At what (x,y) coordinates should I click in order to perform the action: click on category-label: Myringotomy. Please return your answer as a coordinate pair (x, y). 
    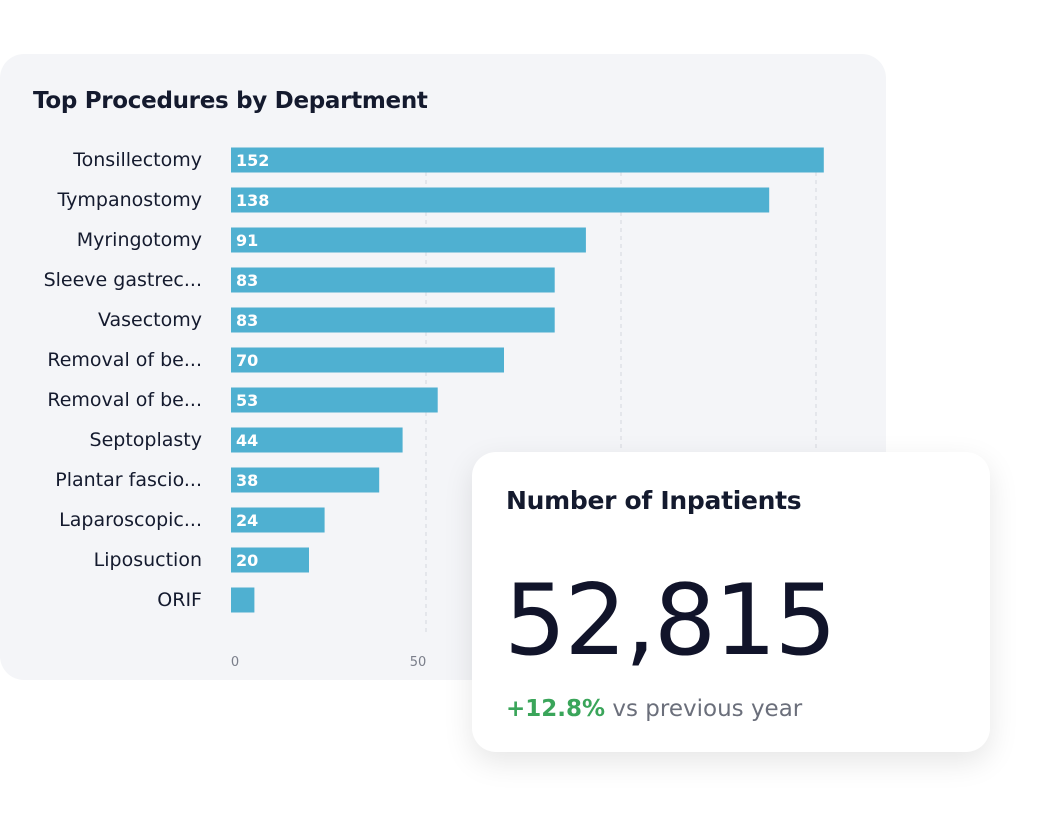
    Looking at the image, I should click on (139, 240).